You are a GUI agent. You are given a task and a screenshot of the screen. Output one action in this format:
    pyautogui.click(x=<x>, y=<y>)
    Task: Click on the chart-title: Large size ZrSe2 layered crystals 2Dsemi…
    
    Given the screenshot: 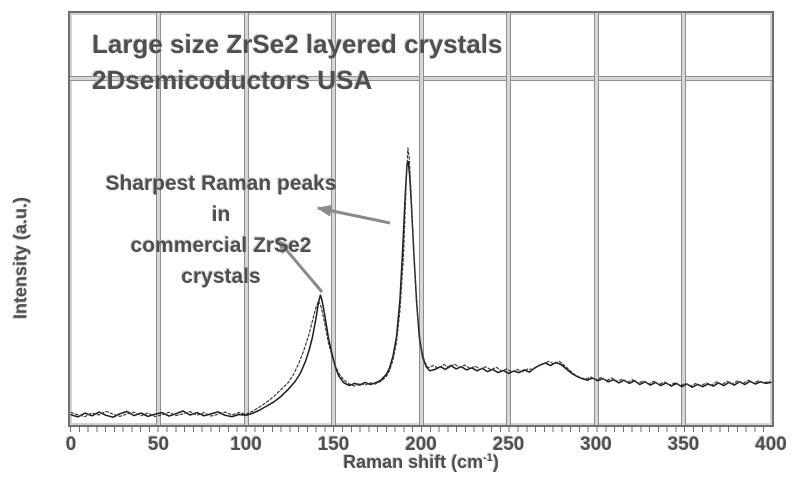 What is the action you would take?
    pyautogui.click(x=297, y=62)
    